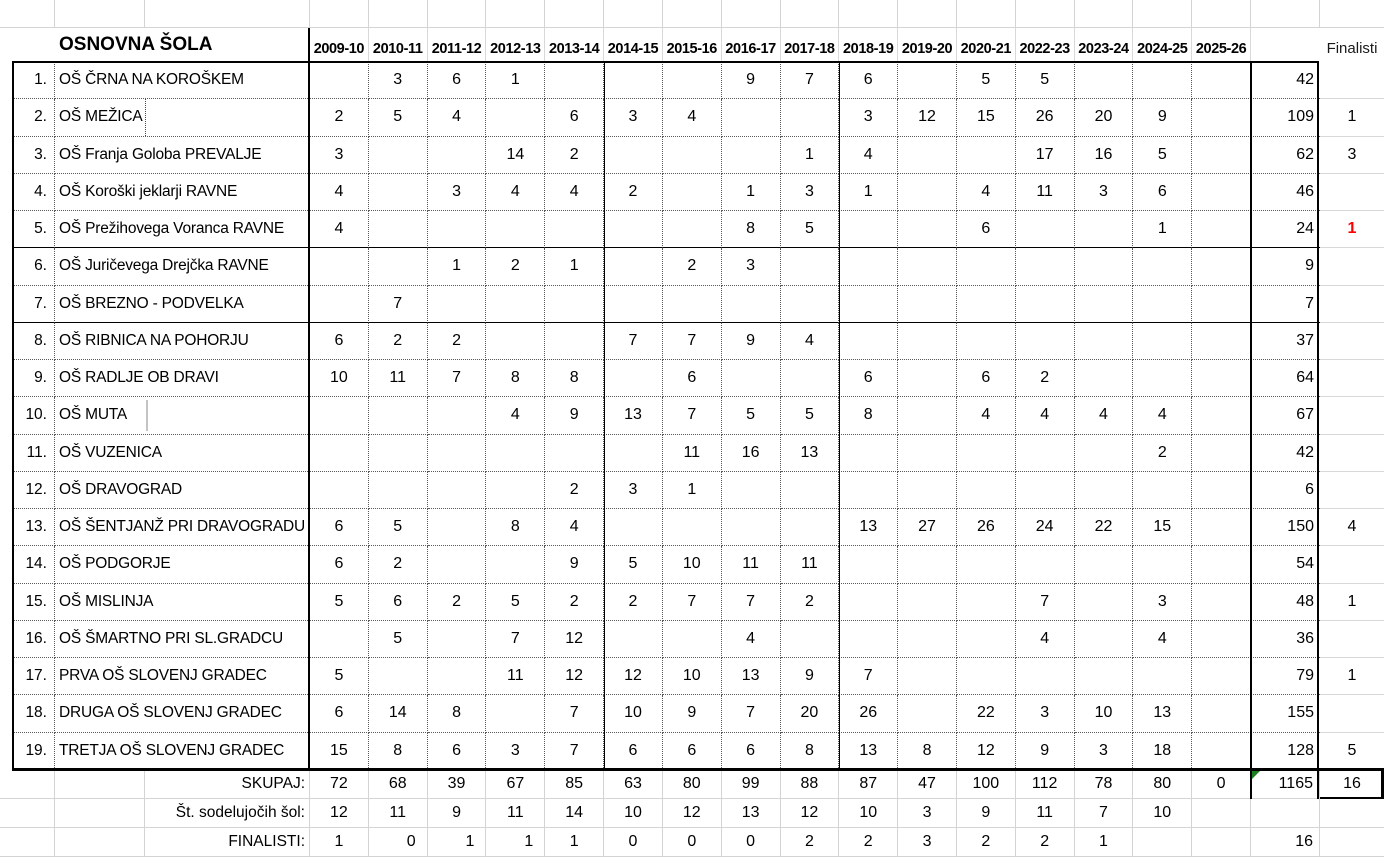 The image size is (1384, 861). What do you see at coordinates (182, 230) in the screenshot?
I see `school-name-cell: OŠ Prežihovega Voranca RAVNE` at bounding box center [182, 230].